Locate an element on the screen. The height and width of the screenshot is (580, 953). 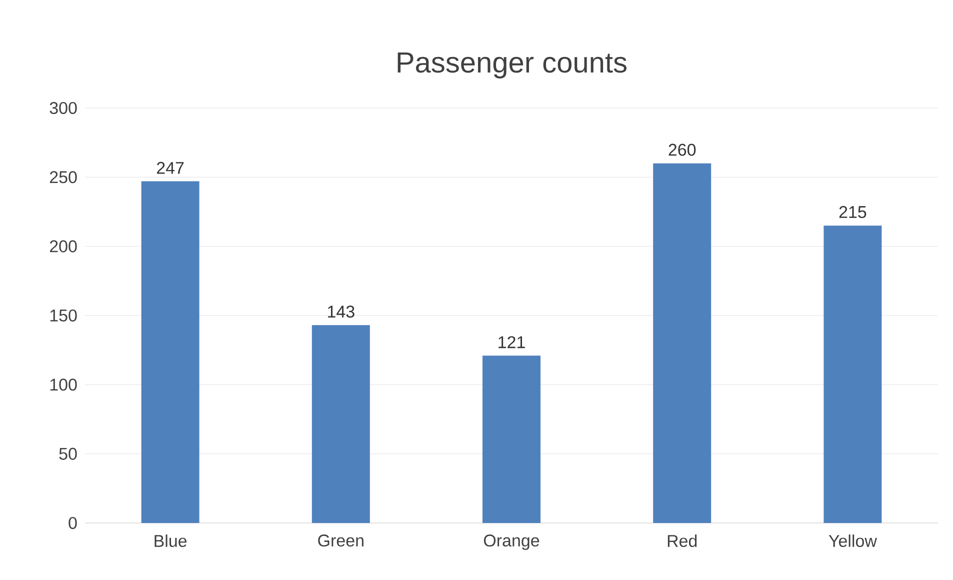
data-label: 215 is located at coordinates (852, 212).